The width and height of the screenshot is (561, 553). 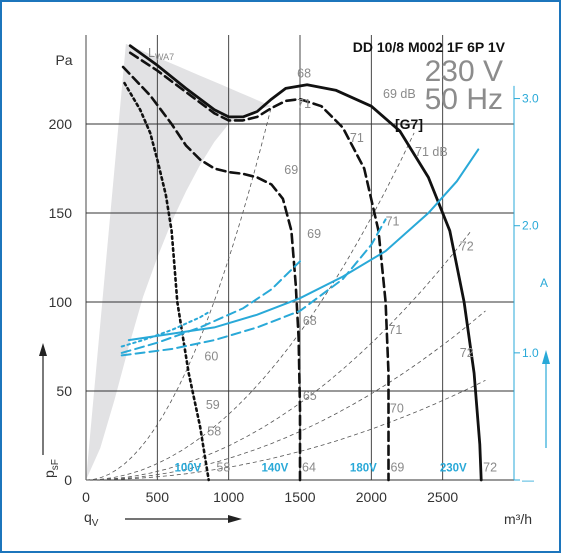 What do you see at coordinates (61, 302) in the screenshot?
I see `y-tick-label: 100` at bounding box center [61, 302].